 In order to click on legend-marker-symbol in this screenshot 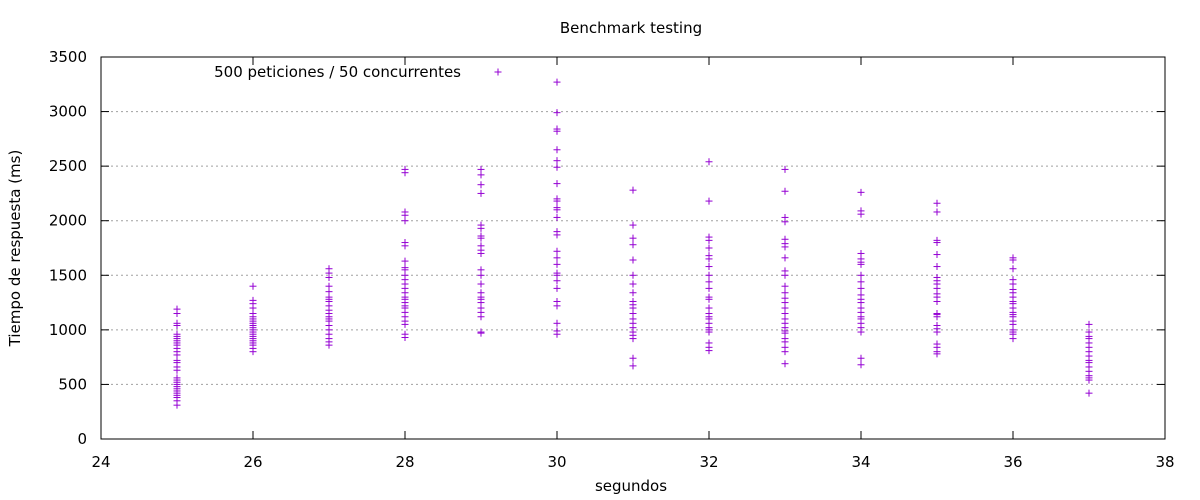, I will do `click(498, 72)`.